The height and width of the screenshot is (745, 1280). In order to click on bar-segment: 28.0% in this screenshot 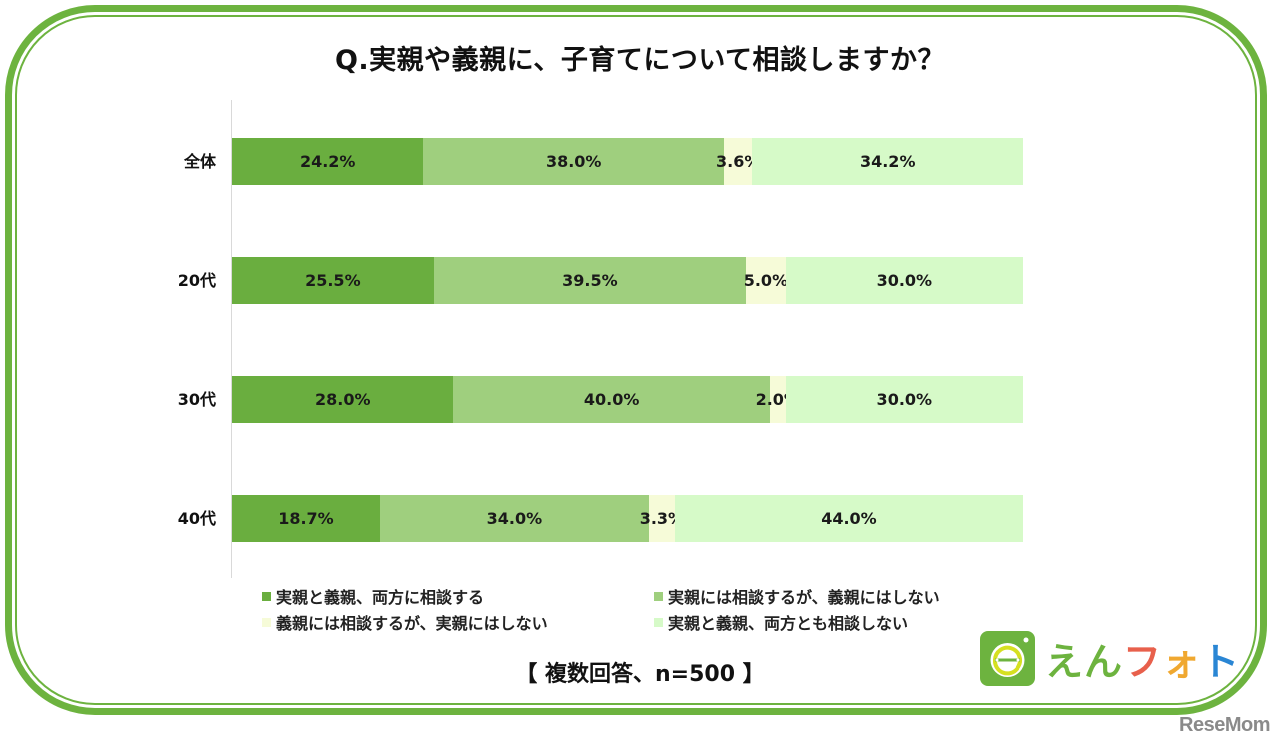, I will do `click(343, 399)`.